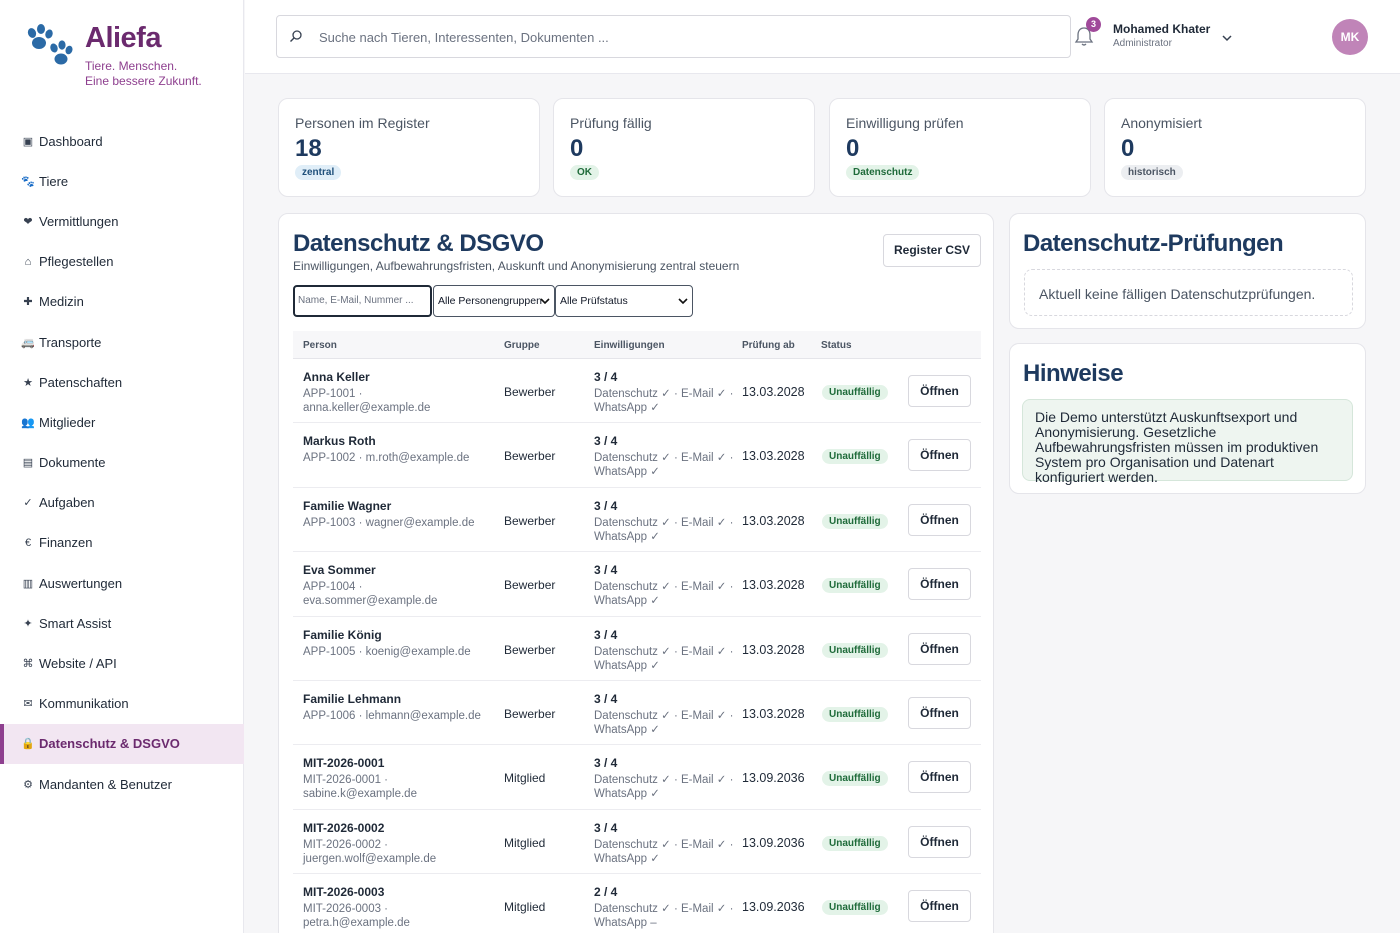 This screenshot has width=1400, height=933. What do you see at coordinates (122, 503) in the screenshot?
I see `sidebar-item-aufgaben: ✓ Aufgaben` at bounding box center [122, 503].